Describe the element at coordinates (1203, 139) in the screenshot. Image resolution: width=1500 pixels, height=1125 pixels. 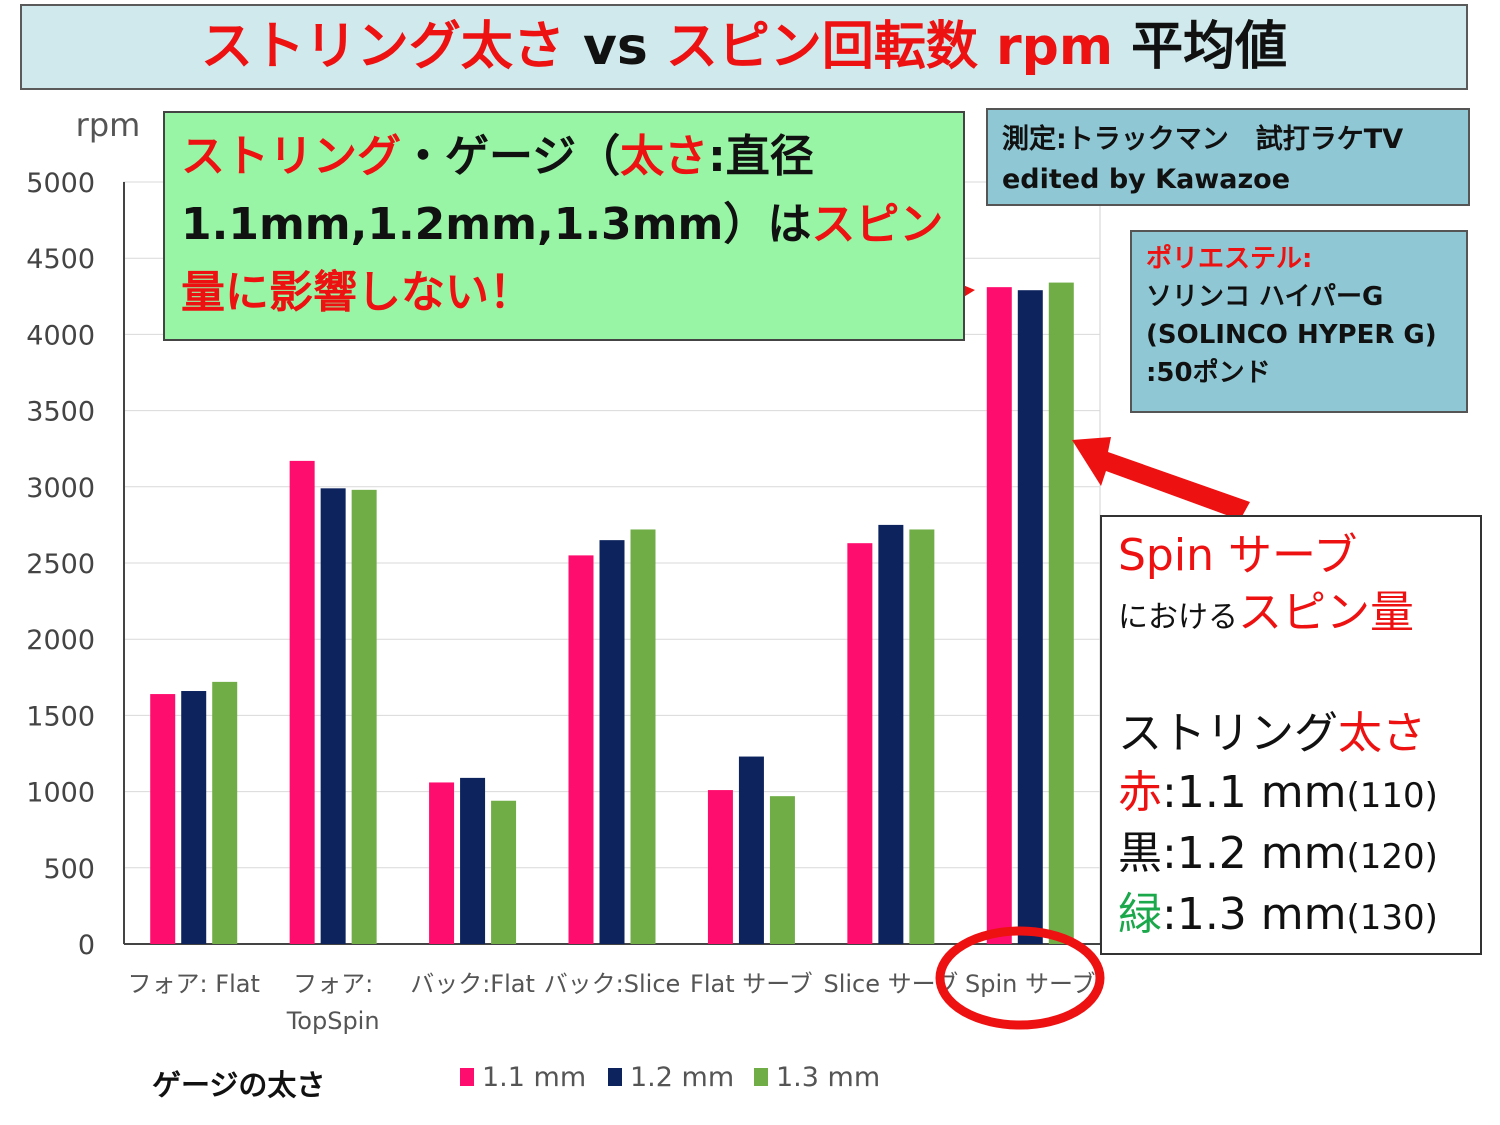
I see `measure-line: 測定:トラックマン 試打ラケTV` at that location.